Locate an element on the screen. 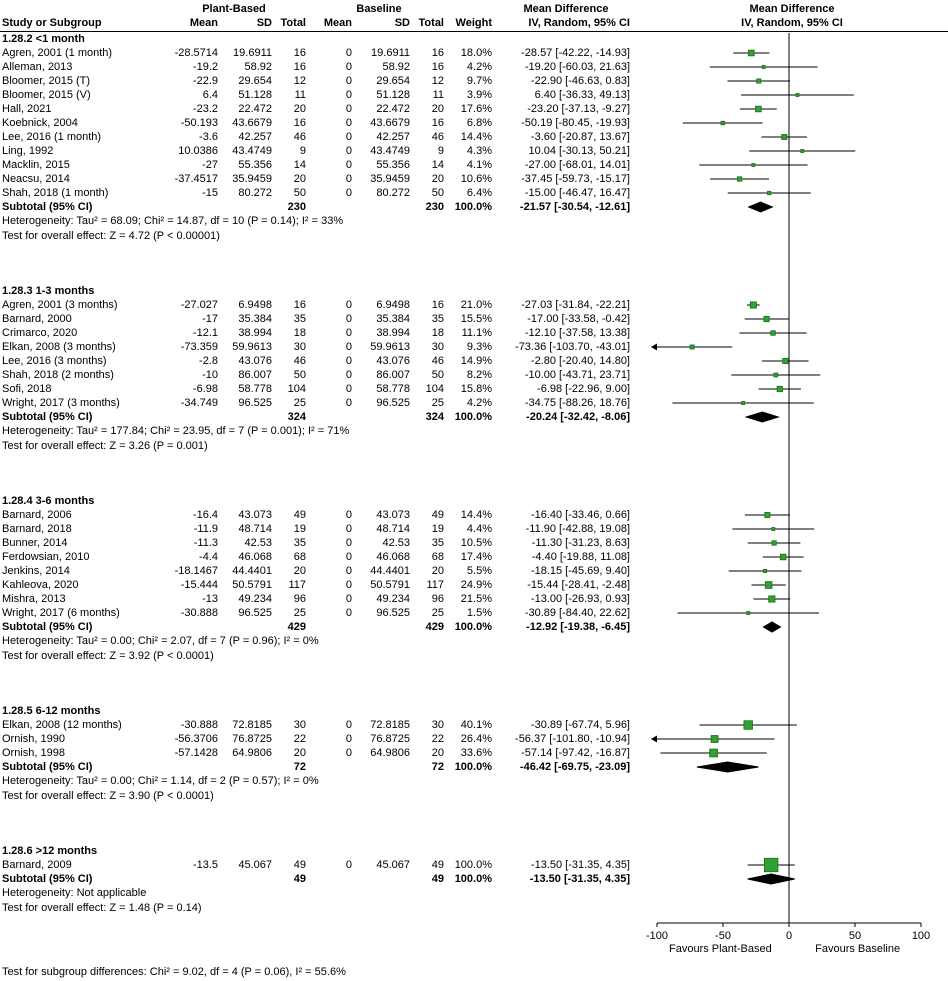  baseline-sd: 51.128 is located at coordinates (393, 95).